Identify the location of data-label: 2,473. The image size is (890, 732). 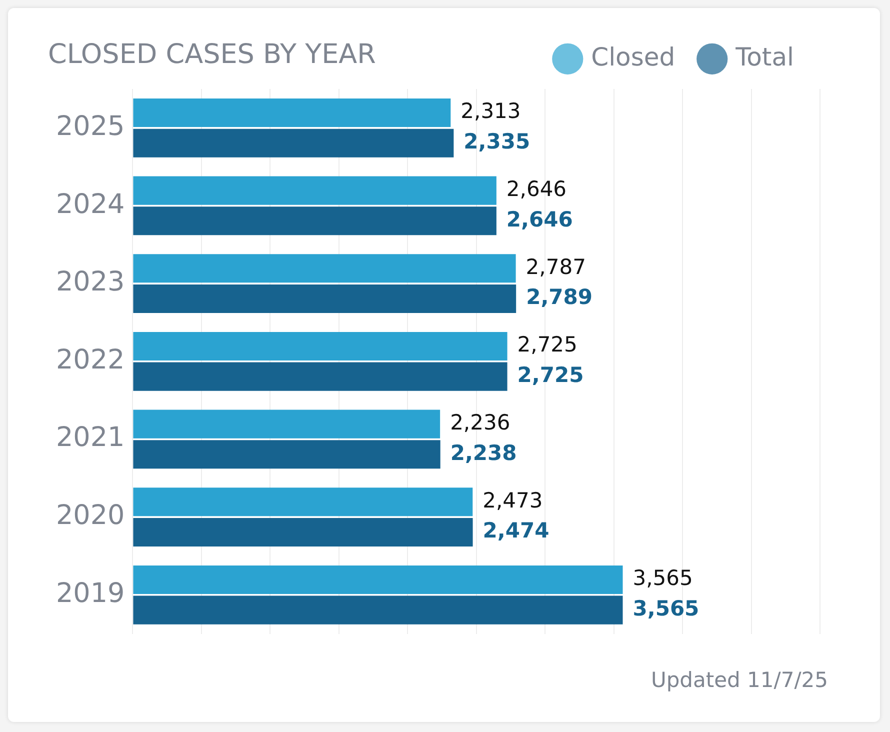
(512, 500).